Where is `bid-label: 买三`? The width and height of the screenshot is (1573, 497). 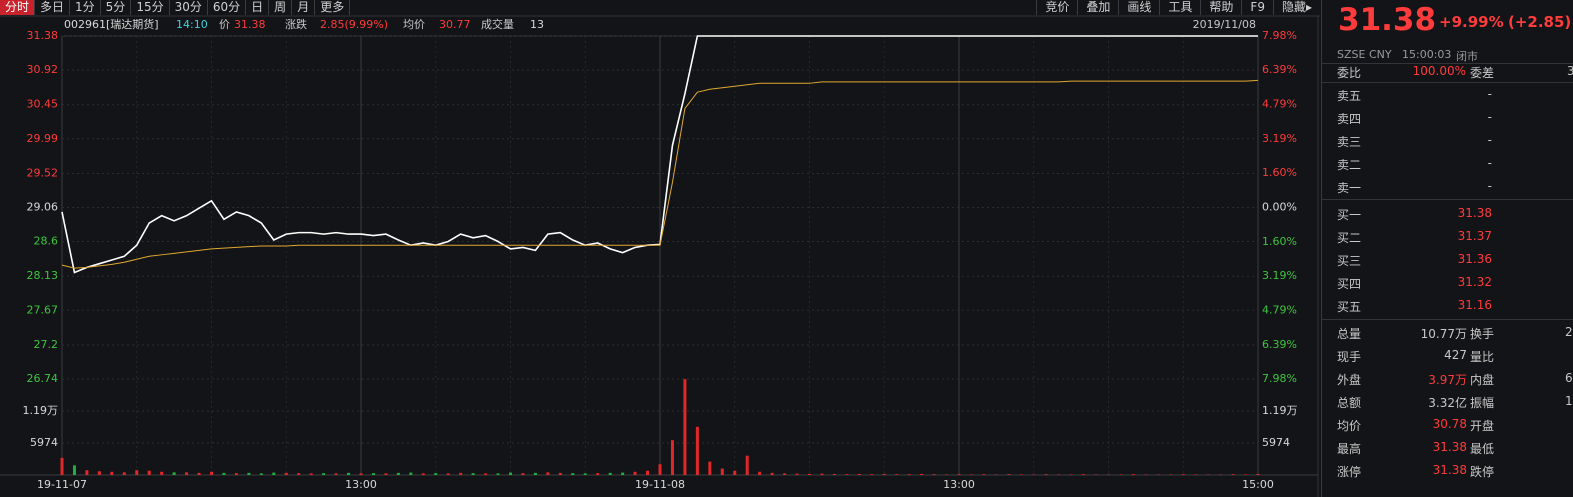
bid-label: 买三 is located at coordinates (1349, 261).